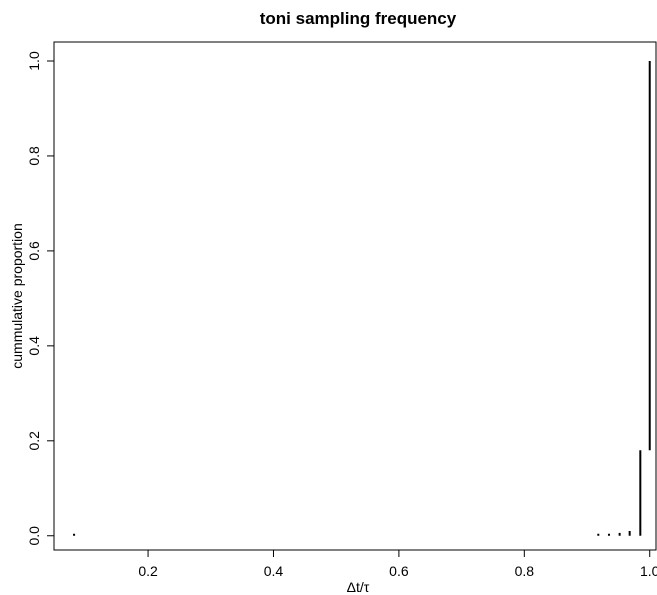  I want to click on chart-title: toni sampling frequency, so click(358, 18).